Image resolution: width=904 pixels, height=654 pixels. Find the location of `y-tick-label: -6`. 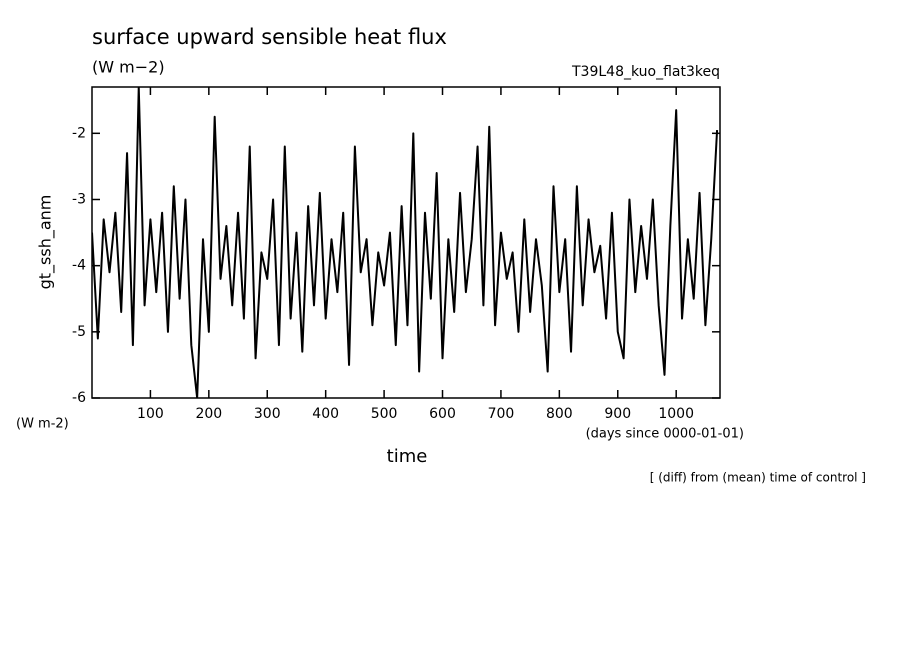

y-tick-label: -6 is located at coordinates (79, 398).